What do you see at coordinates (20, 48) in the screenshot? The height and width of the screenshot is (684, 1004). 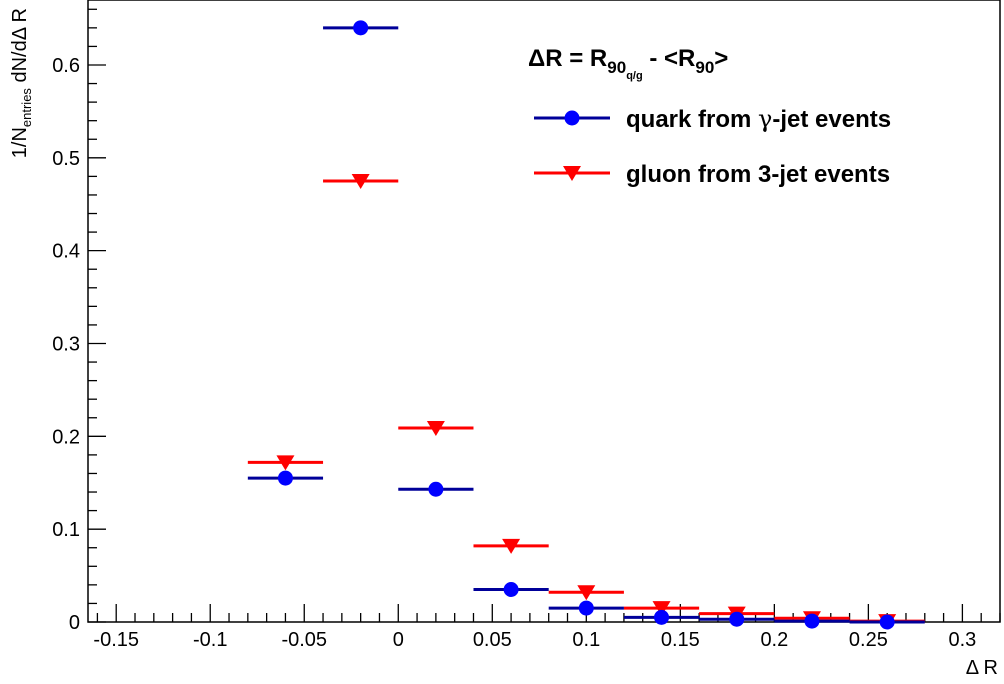 I see `y-axis-title-post: dN/dΔ R` at bounding box center [20, 48].